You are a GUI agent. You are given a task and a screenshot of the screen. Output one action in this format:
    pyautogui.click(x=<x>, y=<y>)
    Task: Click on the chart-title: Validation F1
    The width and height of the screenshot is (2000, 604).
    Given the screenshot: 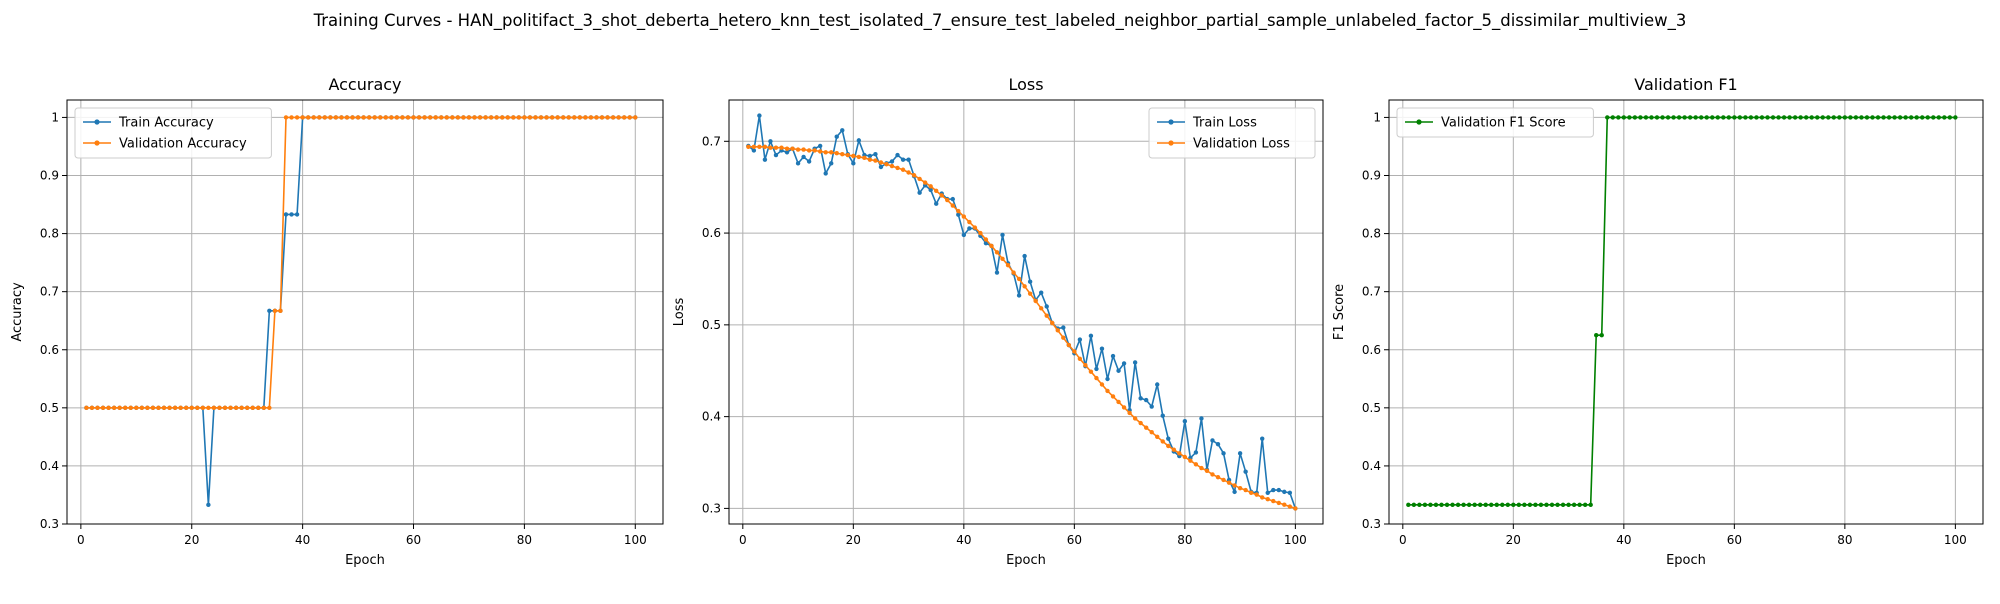 What is the action you would take?
    pyautogui.click(x=1685, y=84)
    